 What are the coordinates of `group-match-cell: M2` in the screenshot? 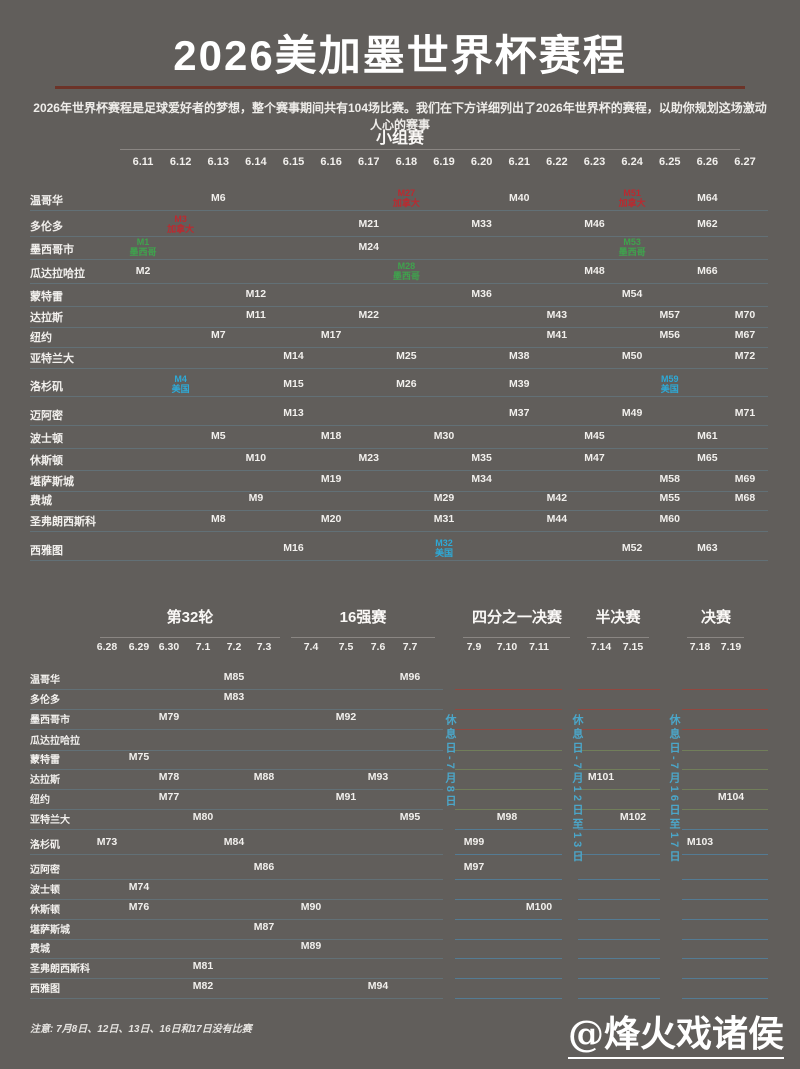 It's located at (143, 271).